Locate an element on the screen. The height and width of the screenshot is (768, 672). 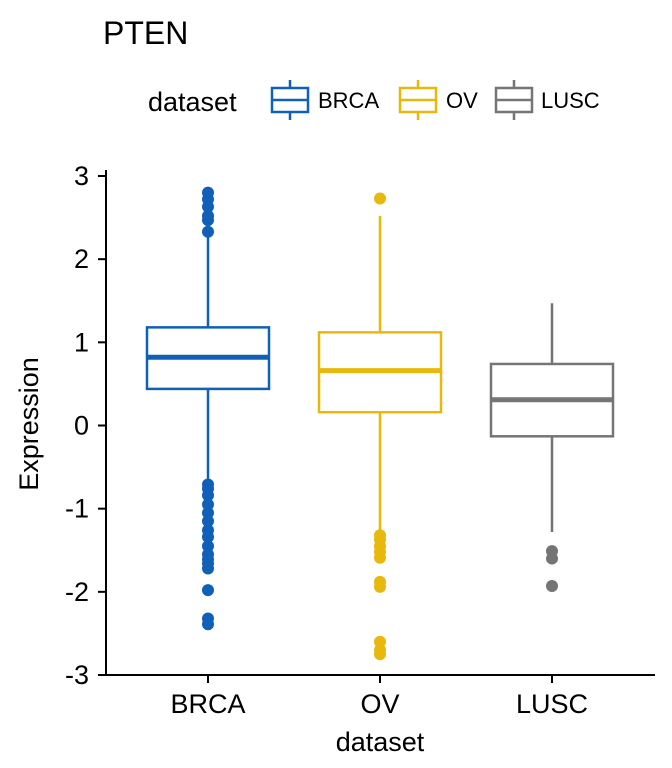
chart-title: PTEN is located at coordinates (145, 33).